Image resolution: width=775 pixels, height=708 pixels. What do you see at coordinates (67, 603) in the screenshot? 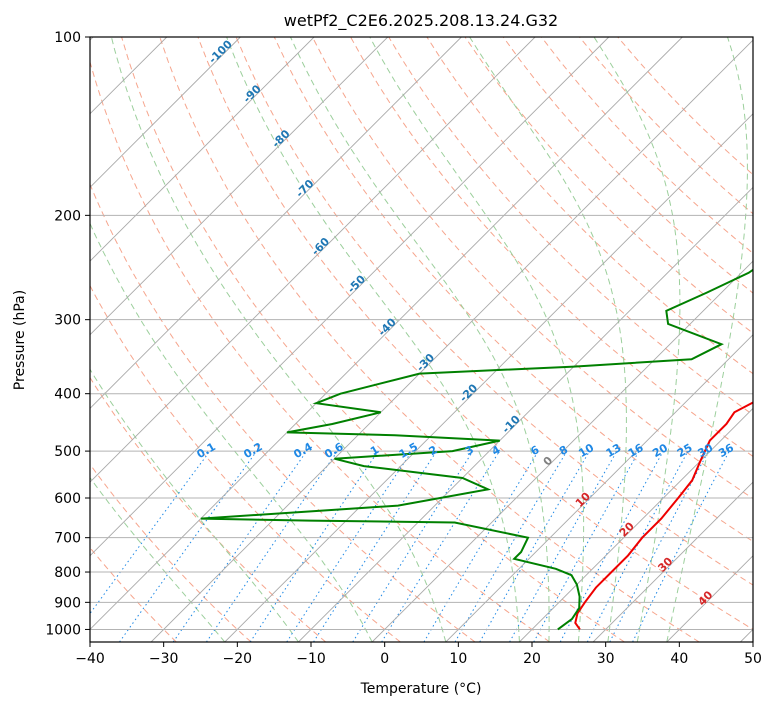
I see `y-tick-label: 900` at bounding box center [67, 603].